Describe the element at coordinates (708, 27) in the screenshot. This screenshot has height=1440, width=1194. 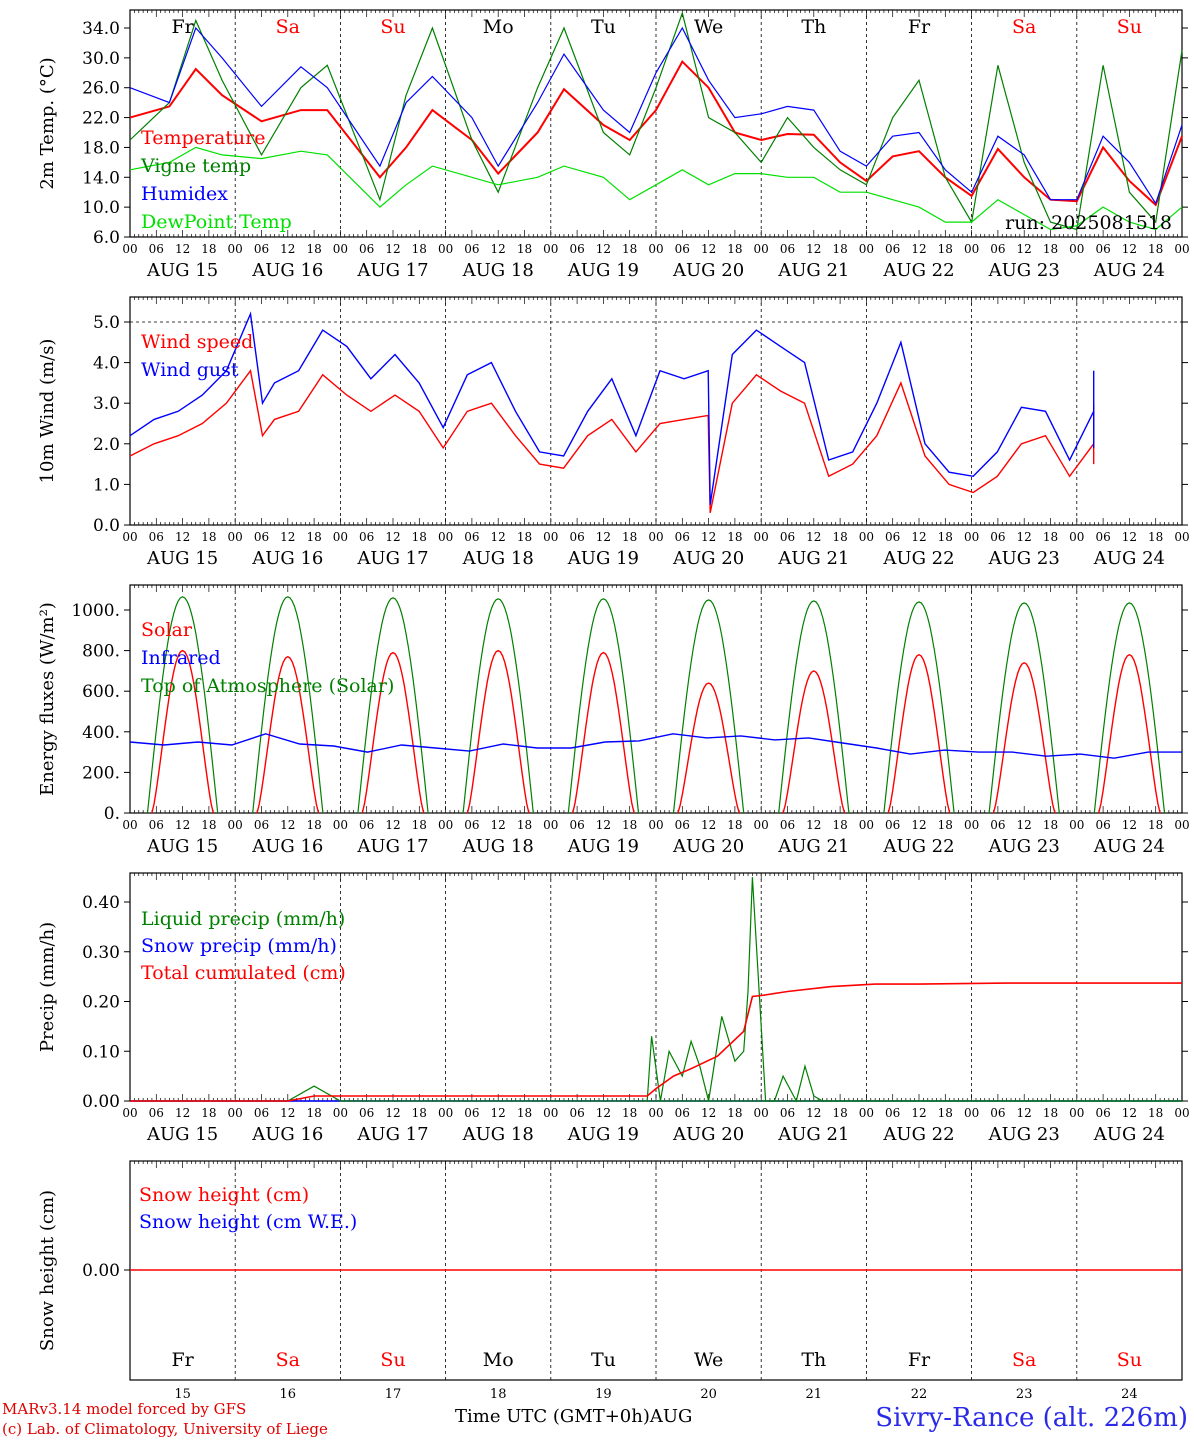
I see `day-abbr-top: We` at that location.